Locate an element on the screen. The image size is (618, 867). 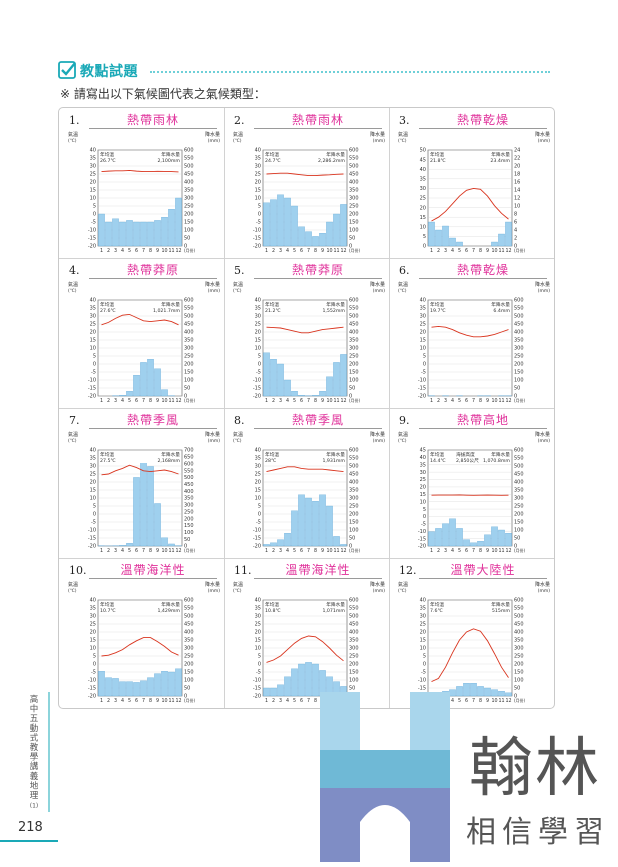
rain-unit-label: 降水量 is located at coordinates (542, 584).